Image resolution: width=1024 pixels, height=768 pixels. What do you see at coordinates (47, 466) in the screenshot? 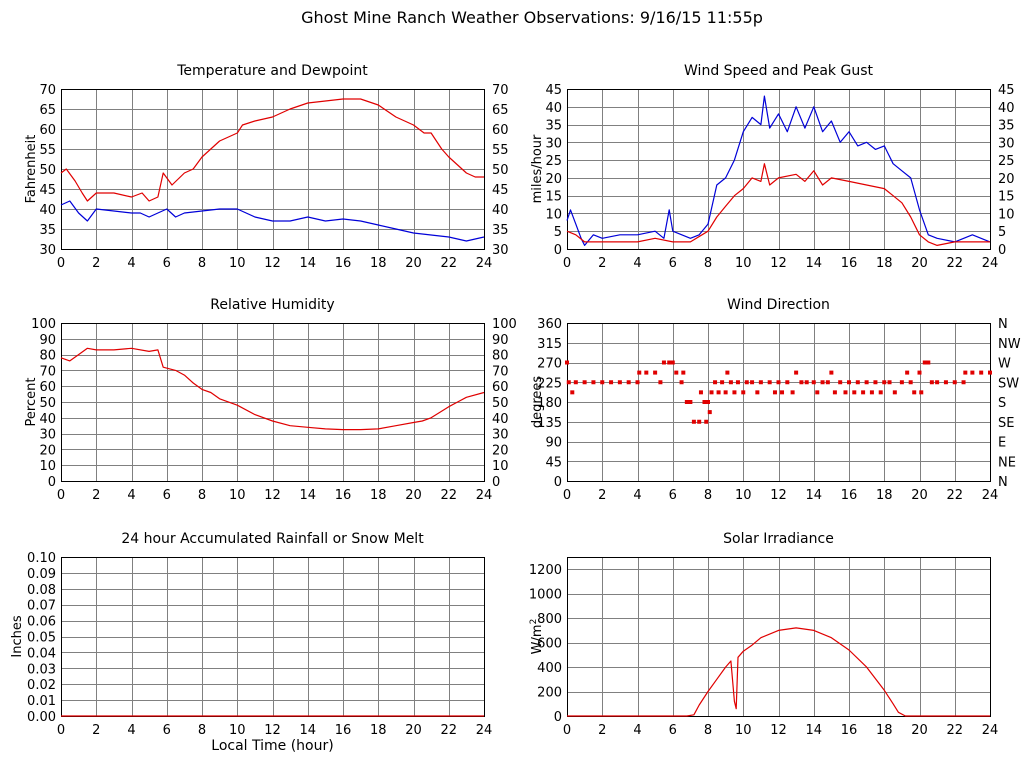
I see `y-tick-label: 10` at bounding box center [47, 466].